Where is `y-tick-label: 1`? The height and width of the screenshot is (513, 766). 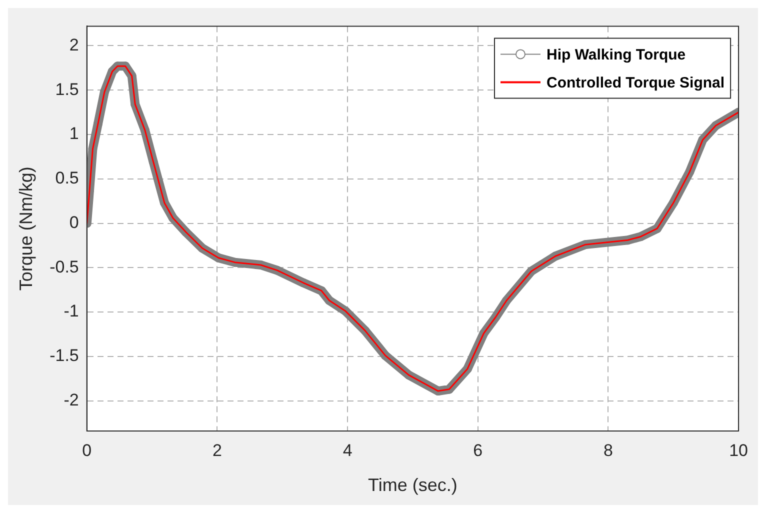
y-tick-label: 1 is located at coordinates (74, 134).